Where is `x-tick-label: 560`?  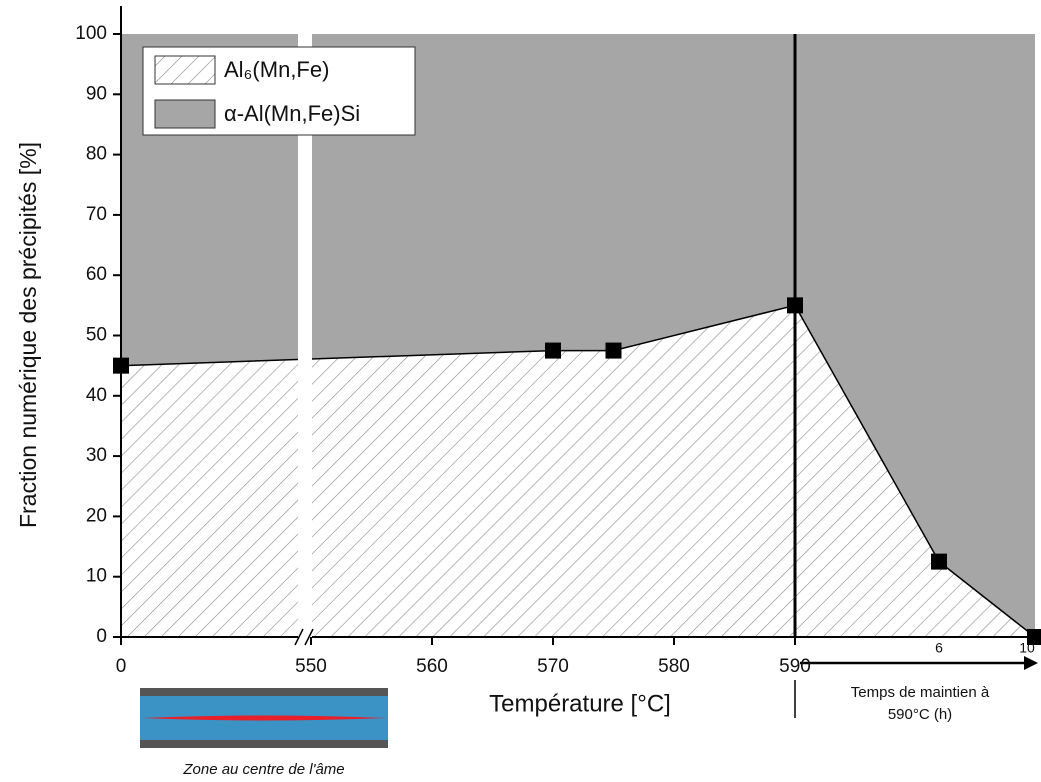 x-tick-label: 560 is located at coordinates (432, 666).